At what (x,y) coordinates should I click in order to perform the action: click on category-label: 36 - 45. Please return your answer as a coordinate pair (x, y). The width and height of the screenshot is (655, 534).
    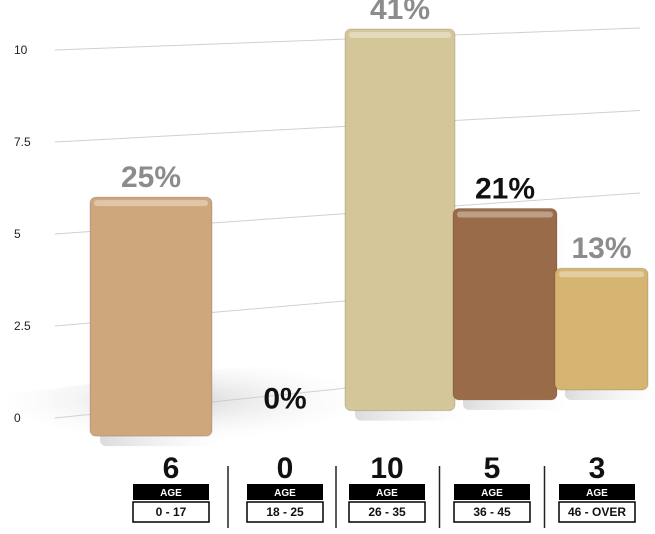
    Looking at the image, I should click on (492, 512).